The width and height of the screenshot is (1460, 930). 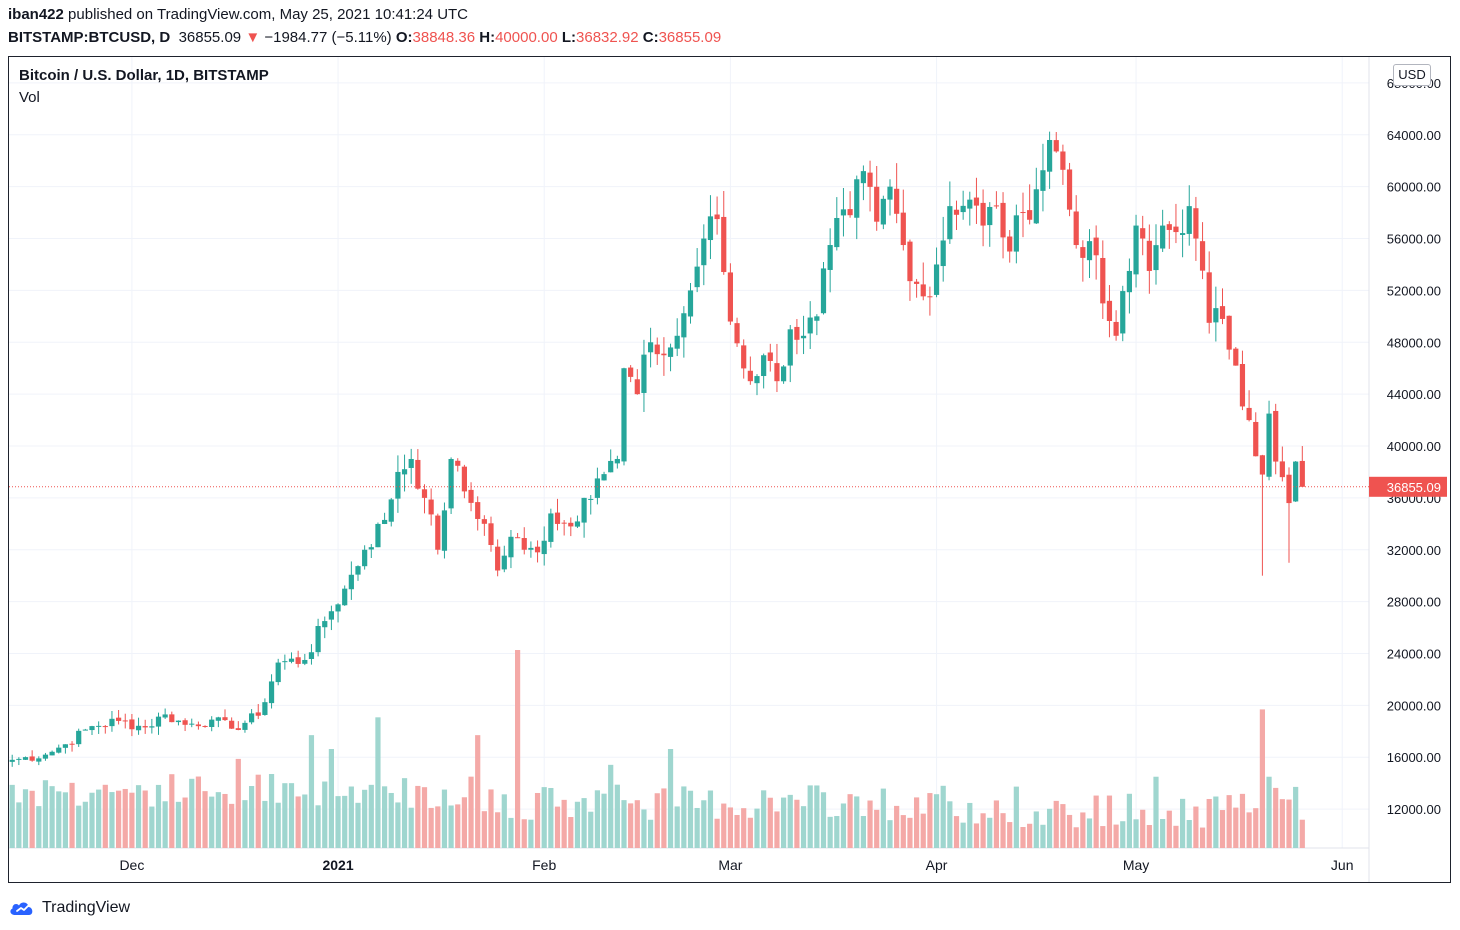 I want to click on tradingview-logo: TradingView, so click(x=69, y=908).